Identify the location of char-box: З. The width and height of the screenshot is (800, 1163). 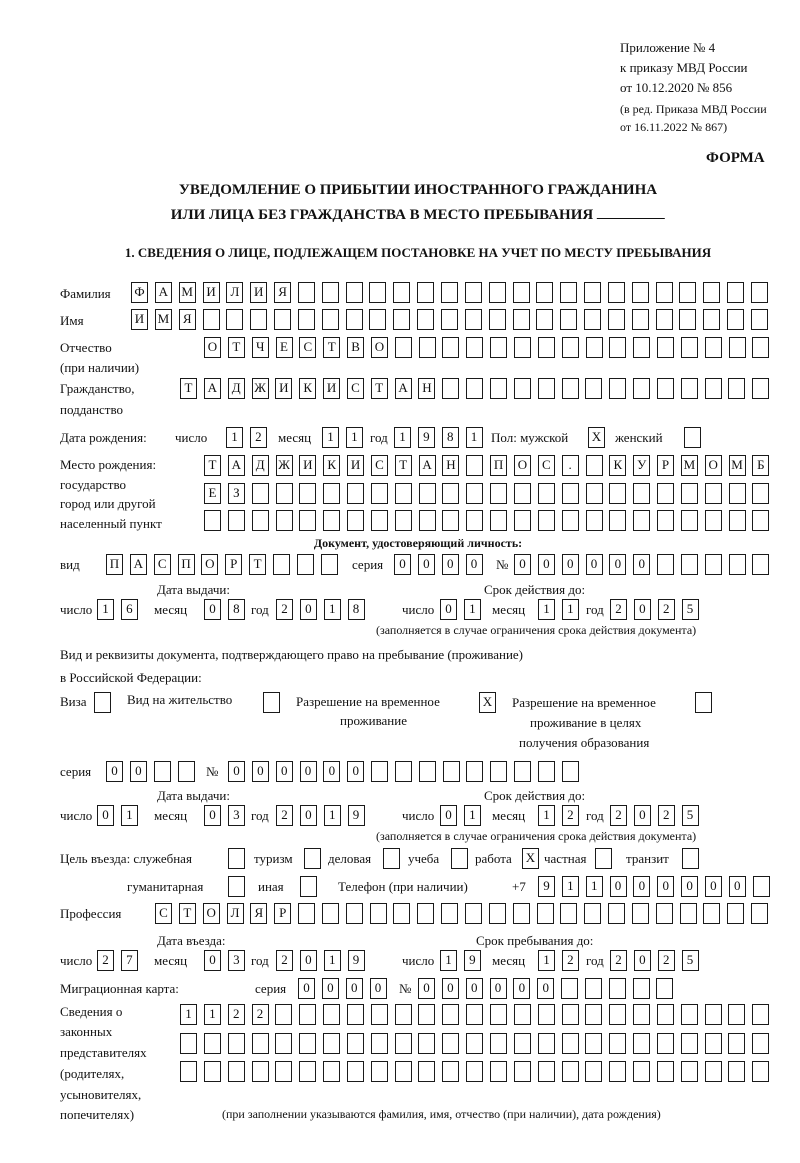
(236, 493).